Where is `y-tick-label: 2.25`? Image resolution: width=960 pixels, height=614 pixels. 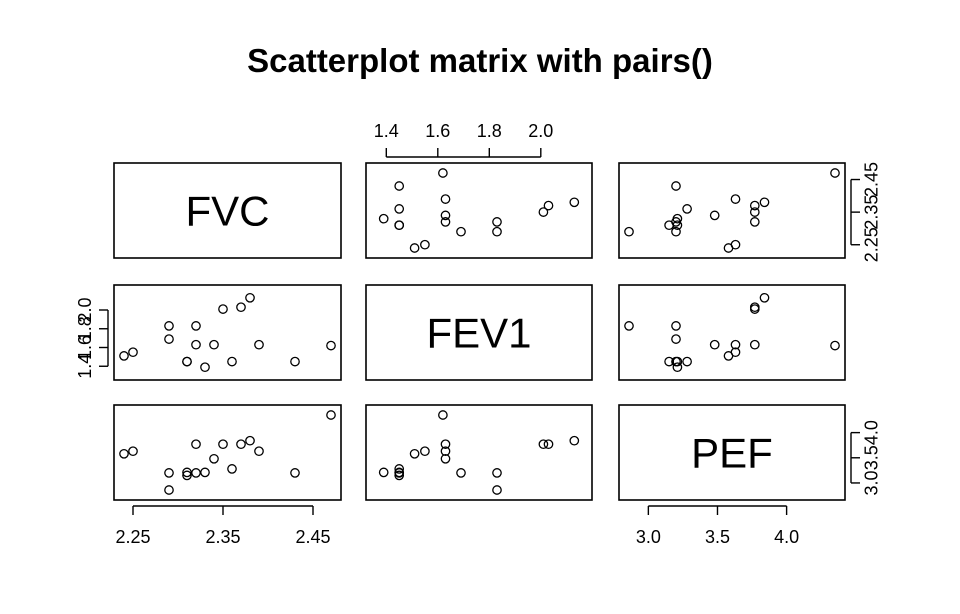
y-tick-label: 2.25 is located at coordinates (872, 244).